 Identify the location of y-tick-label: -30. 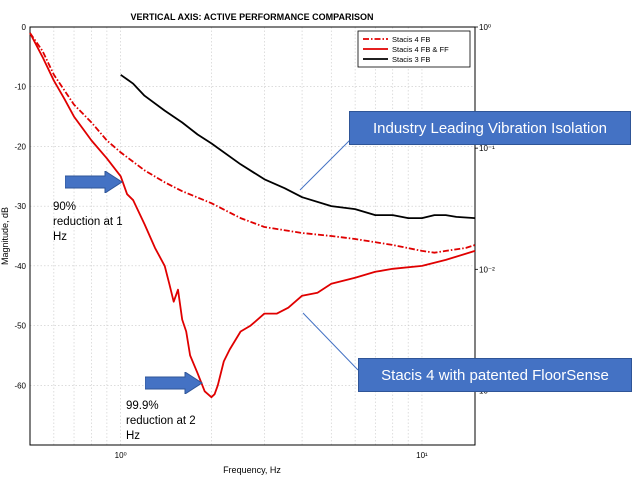
(20, 206).